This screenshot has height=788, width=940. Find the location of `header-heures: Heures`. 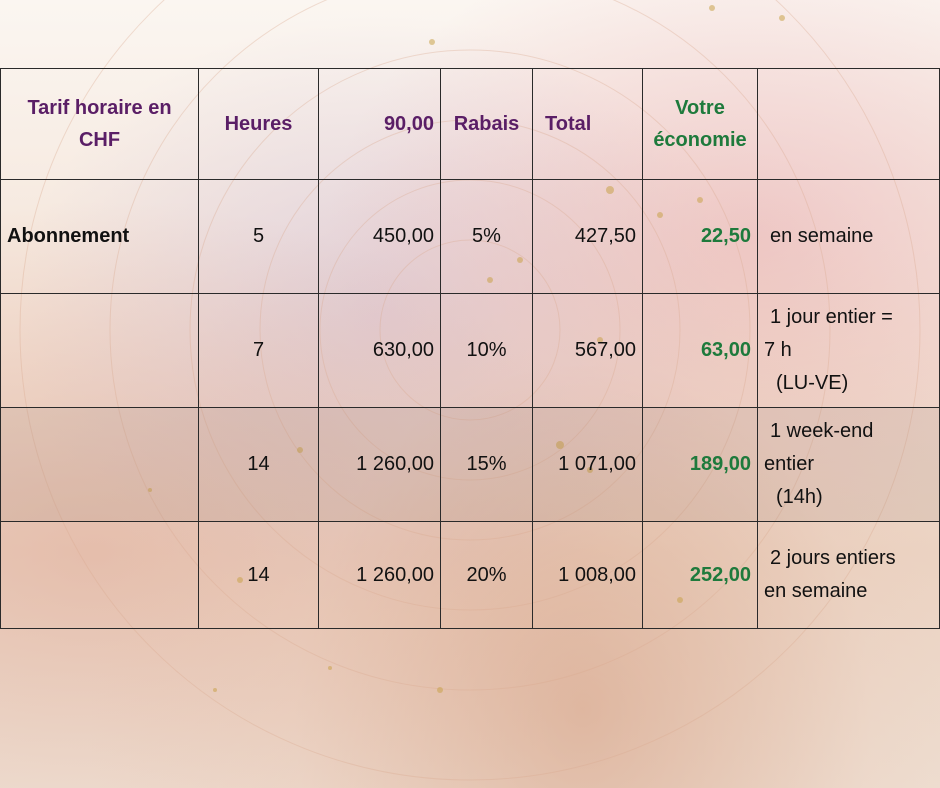

header-heures: Heures is located at coordinates (258, 124).